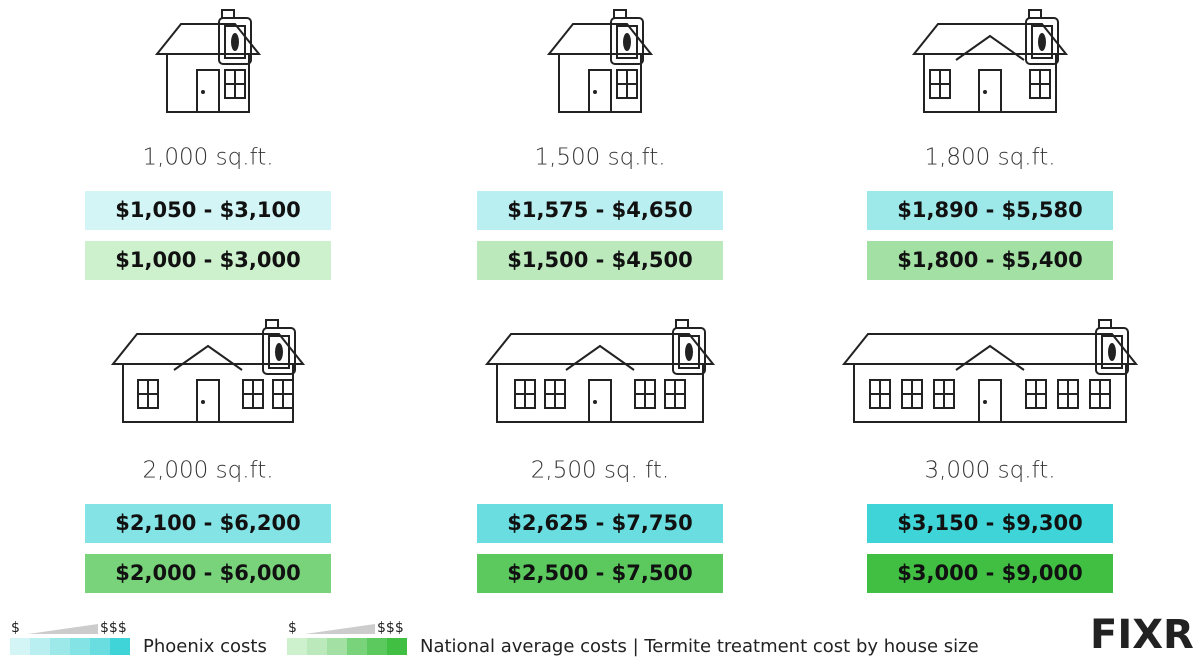 Image resolution: width=1200 pixels, height=669 pixels. Describe the element at coordinates (989, 158) in the screenshot. I see `house-size: 1,800 sq.ft.` at that location.